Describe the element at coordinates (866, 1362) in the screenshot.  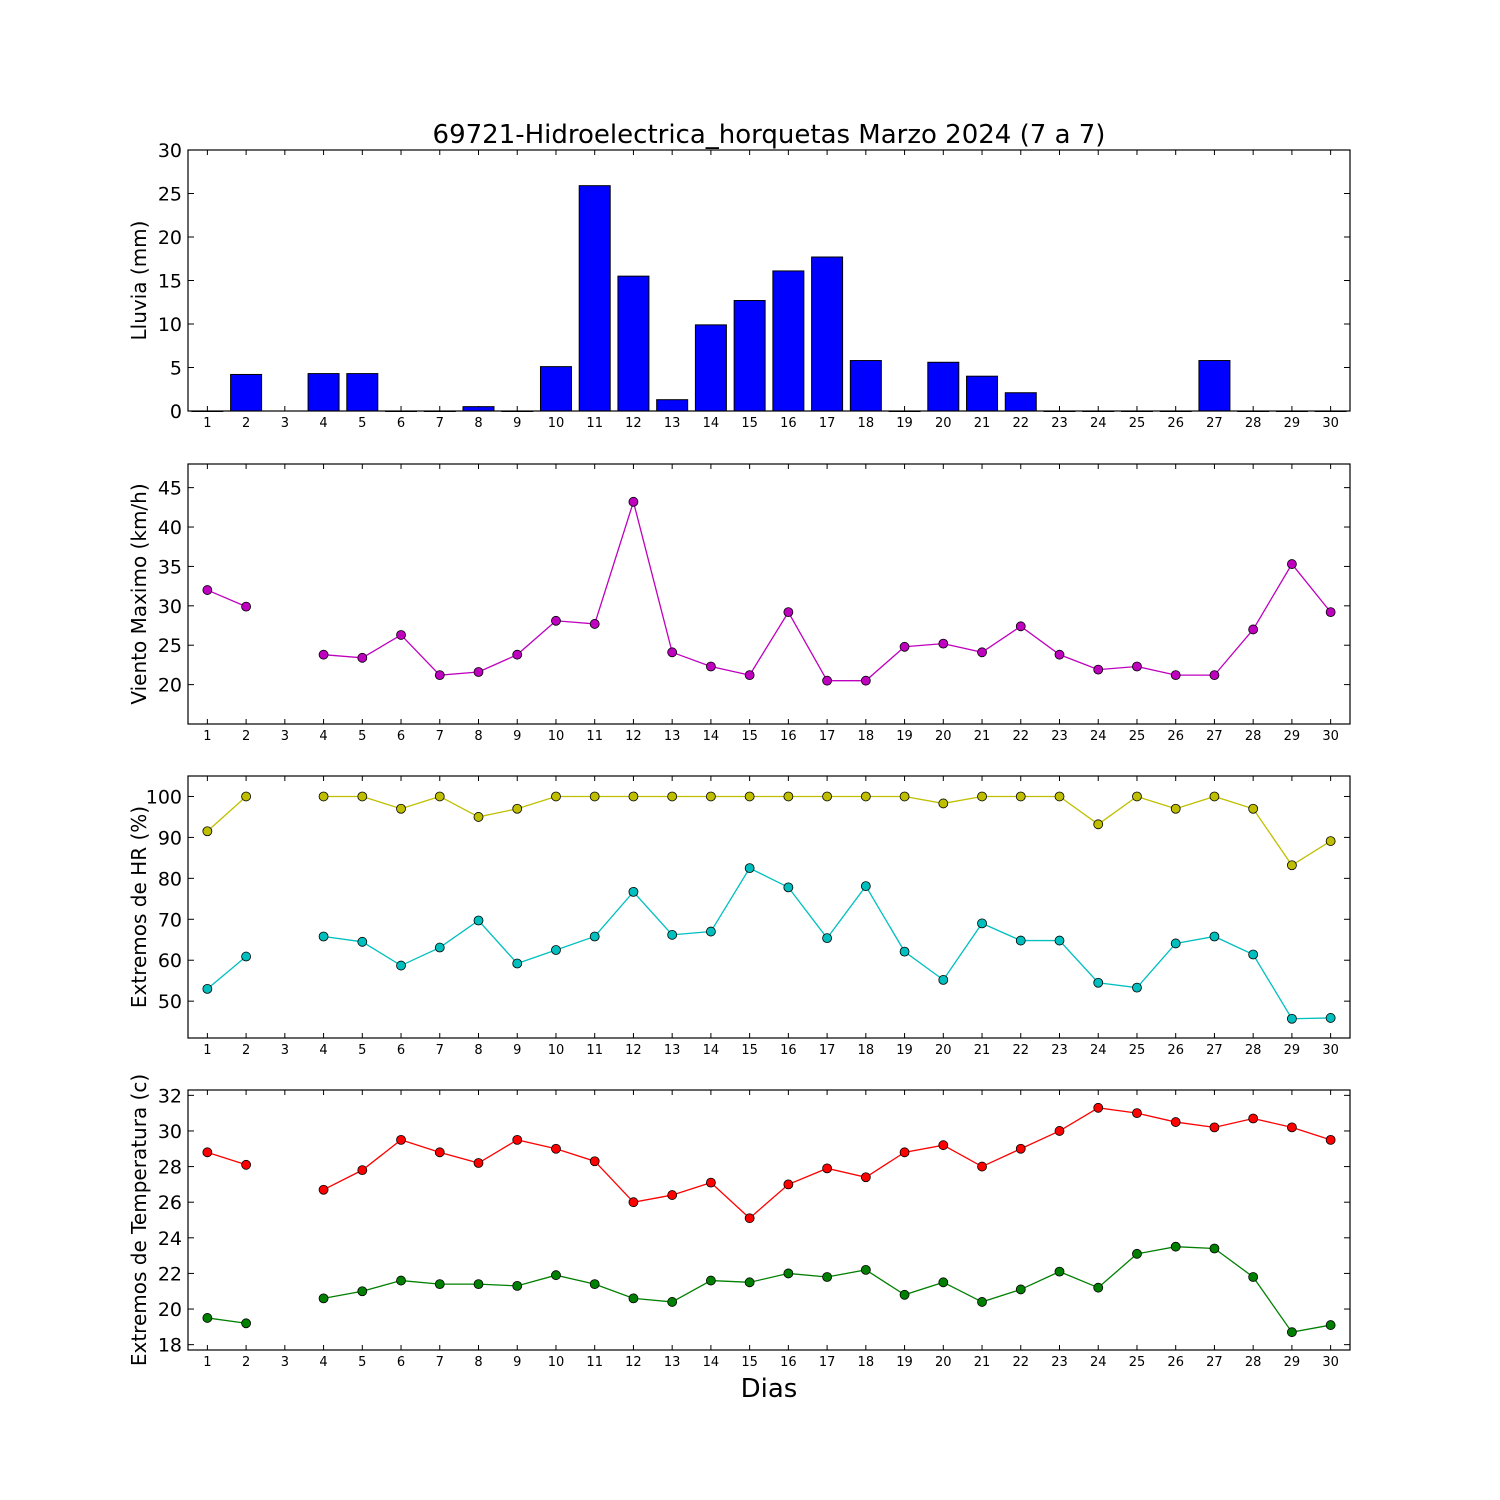
I see `x-tick-label: 18` at that location.